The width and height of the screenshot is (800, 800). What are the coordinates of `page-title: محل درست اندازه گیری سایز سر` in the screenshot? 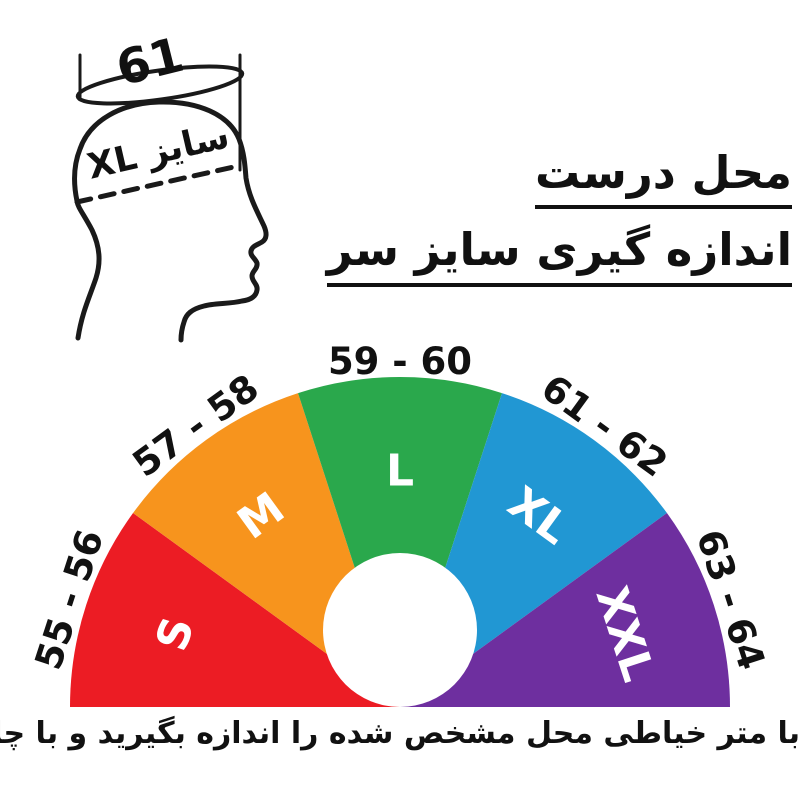 It's located at (559, 225).